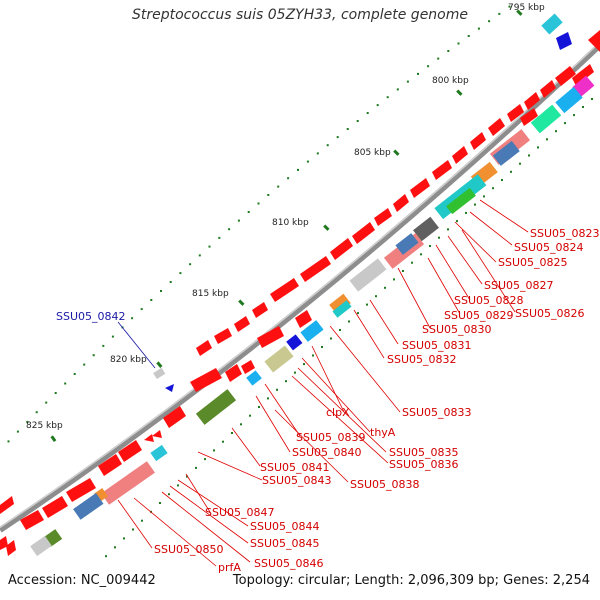 The image size is (600, 600). Describe the element at coordinates (519, 285) in the screenshot. I see `gene-label: SSU05_0827` at that location.